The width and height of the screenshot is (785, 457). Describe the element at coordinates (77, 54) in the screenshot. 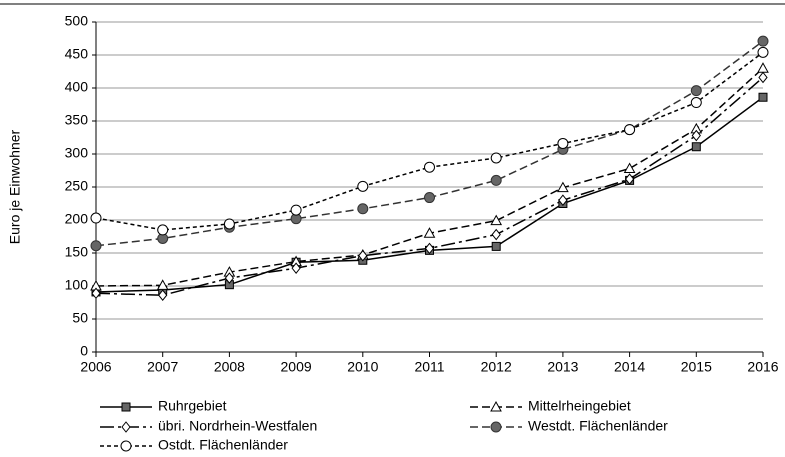

I see `y-tick-label: 450` at that location.